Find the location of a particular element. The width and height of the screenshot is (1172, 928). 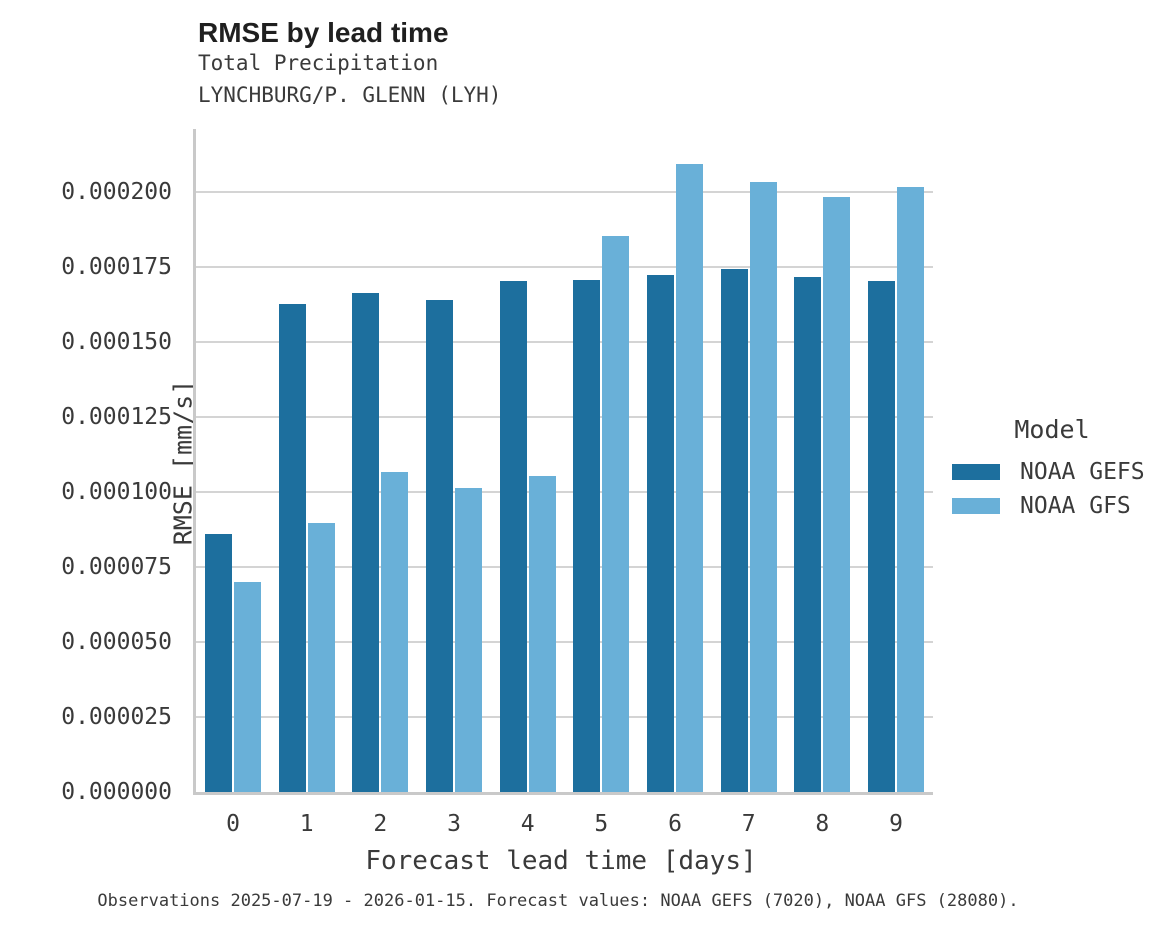

legend-swatch-noaa-gfs is located at coordinates (976, 506).